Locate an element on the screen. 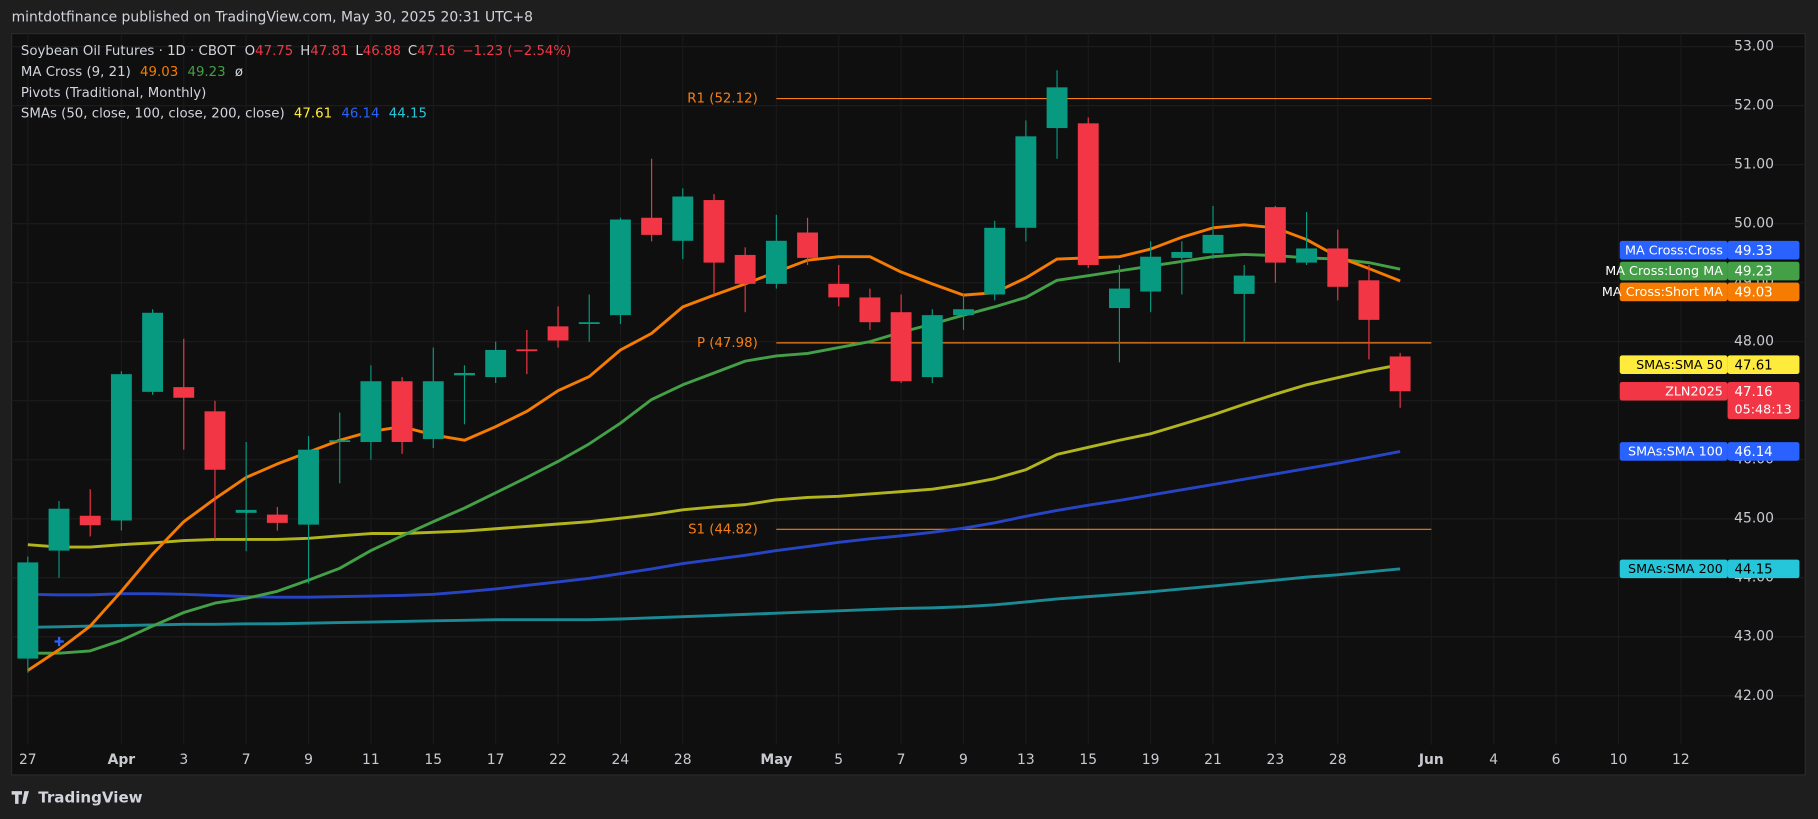 The image size is (1818, 819). badge-name: SMAs:SMA 100 is located at coordinates (1675, 452).